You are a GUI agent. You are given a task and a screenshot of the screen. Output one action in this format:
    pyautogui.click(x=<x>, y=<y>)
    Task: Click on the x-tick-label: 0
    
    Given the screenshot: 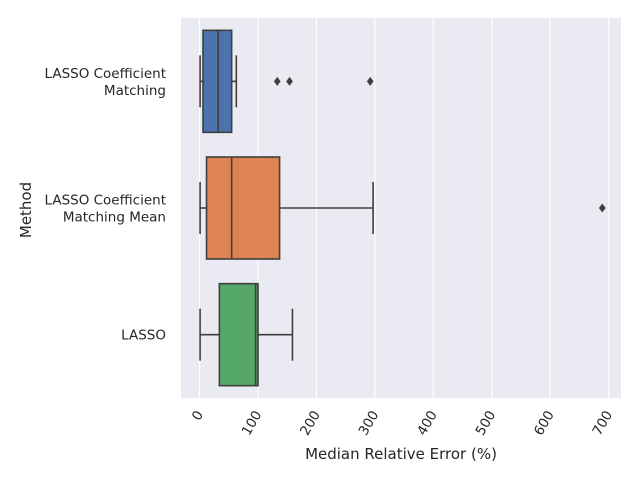 What is the action you would take?
    pyautogui.click(x=198, y=415)
    